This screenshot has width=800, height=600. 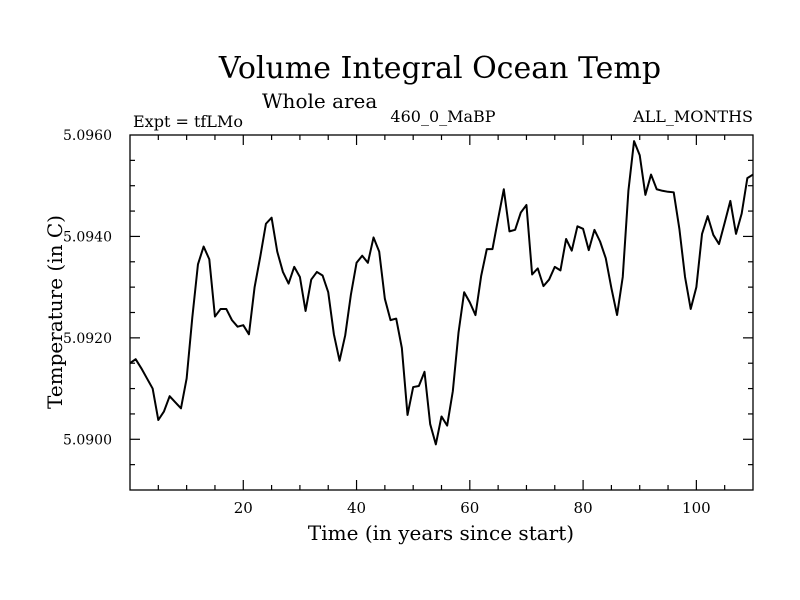 What do you see at coordinates (319, 101) in the screenshot?
I see `chart-subtitle: Whole area` at bounding box center [319, 101].